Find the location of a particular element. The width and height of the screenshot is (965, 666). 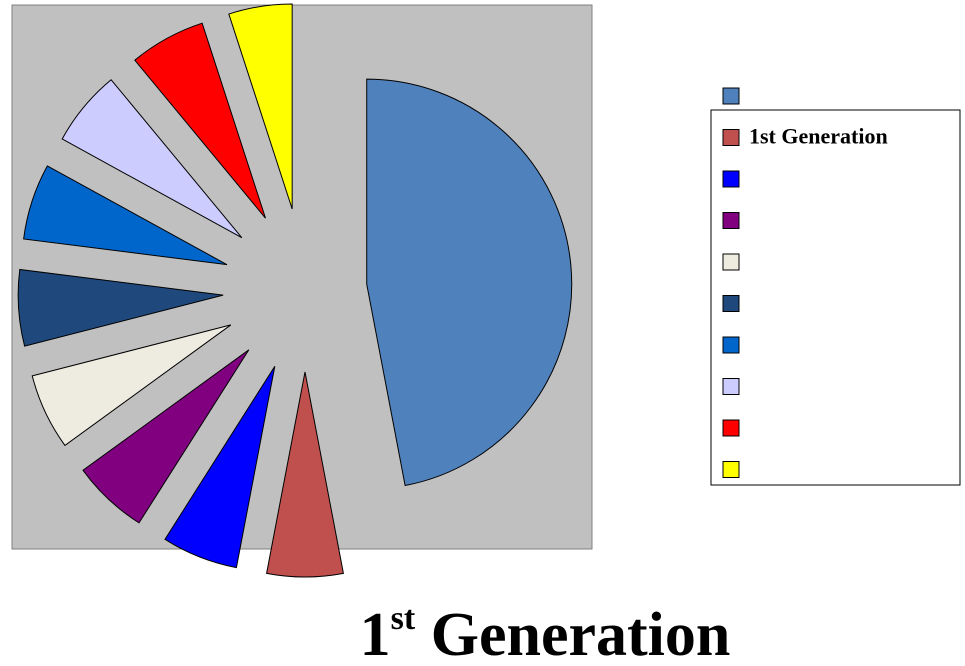

chart-title: 1st Generation is located at coordinates (545, 633).